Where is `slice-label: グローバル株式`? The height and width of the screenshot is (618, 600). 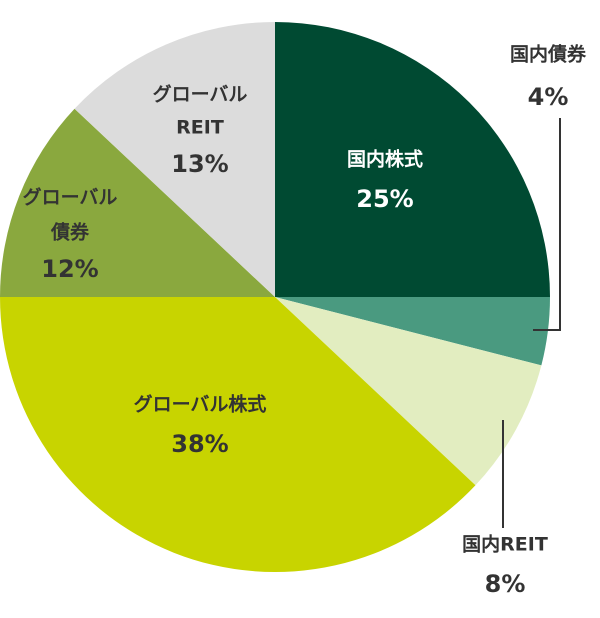
slice-label: グローバル株式 is located at coordinates (200, 404).